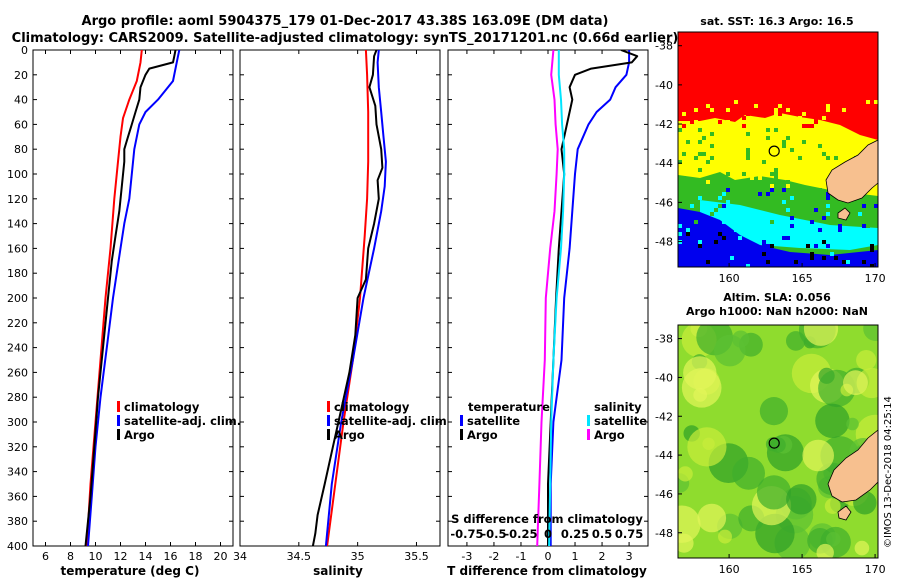 This screenshot has width=900, height=584. What do you see at coordinates (96, 556) in the screenshot?
I see `x-tick-label: 10` at bounding box center [96, 556].